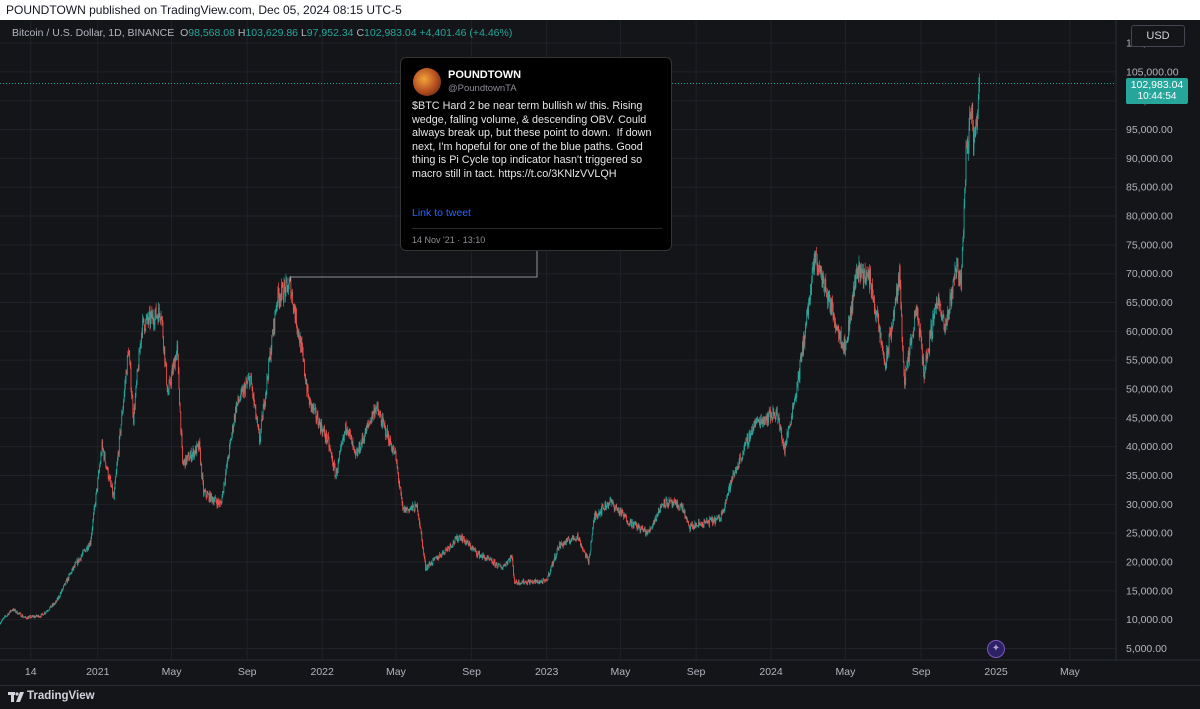 This screenshot has height=709, width=1200. I want to click on x-tick-label: Sep, so click(696, 672).